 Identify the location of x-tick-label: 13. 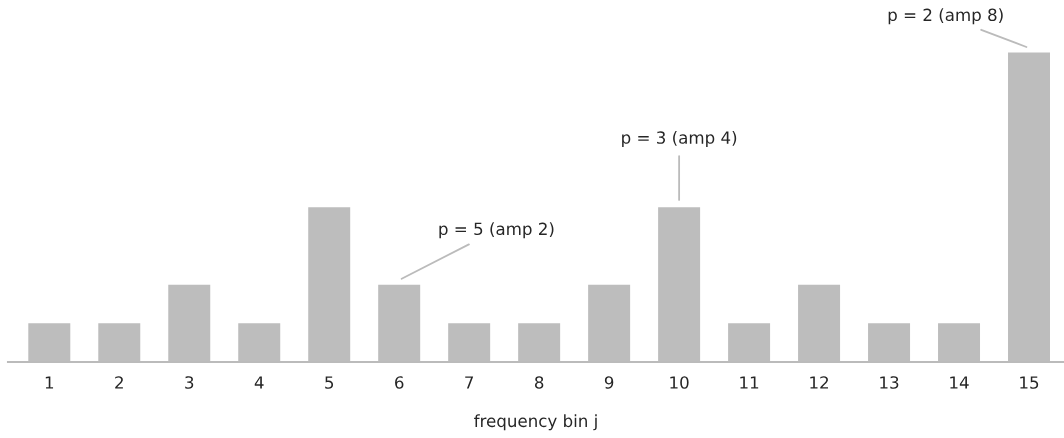
(889, 382).